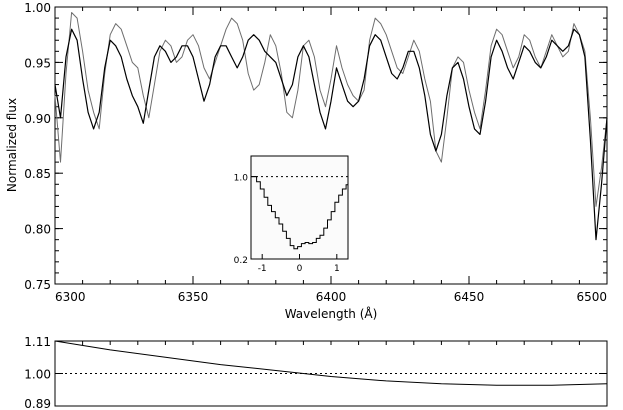 The height and width of the screenshot is (410, 623). What do you see at coordinates (337, 269) in the screenshot?
I see `inset-x-tick-label: 1` at bounding box center [337, 269].